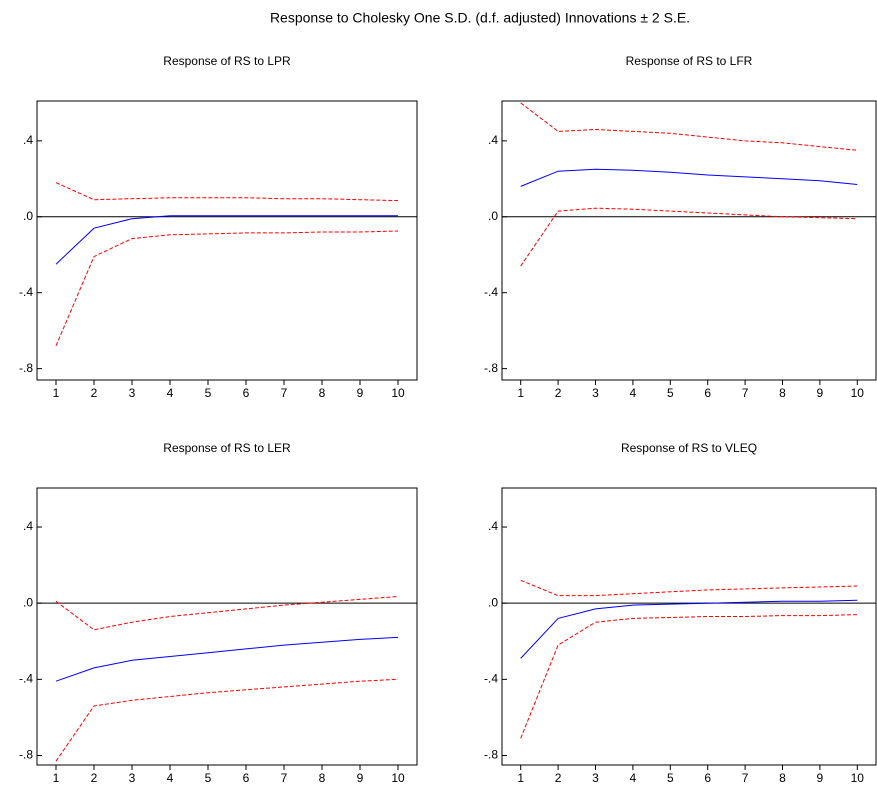 The width and height of the screenshot is (877, 785). What do you see at coordinates (227, 448) in the screenshot?
I see `panel-title: Response of RS to LER` at bounding box center [227, 448].